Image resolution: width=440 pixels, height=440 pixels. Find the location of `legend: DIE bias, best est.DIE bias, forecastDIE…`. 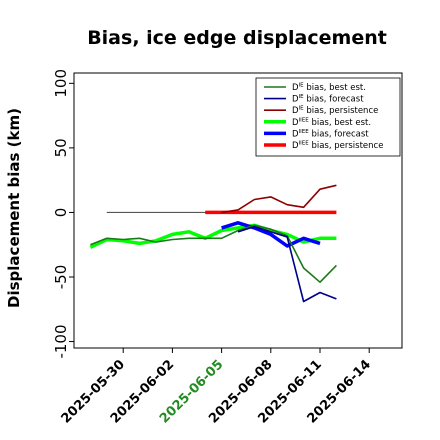

legend: DIE bias, best est.DIE bias, forecastDIE… is located at coordinates (328, 117).